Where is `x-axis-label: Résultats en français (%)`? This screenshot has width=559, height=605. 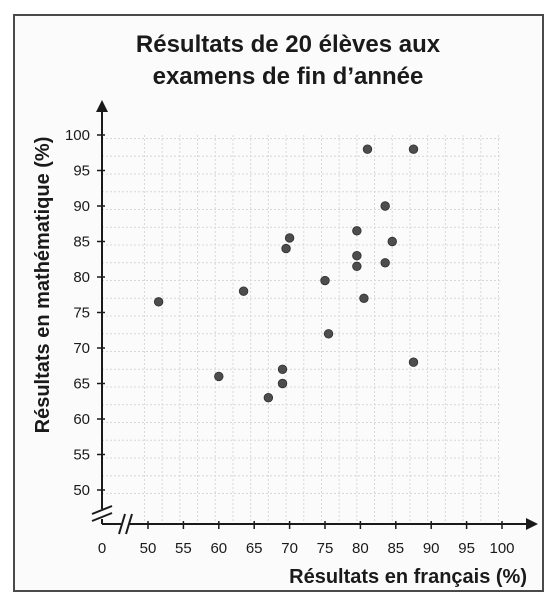
x-axis-label: Résultats en français (%) is located at coordinates (408, 577).